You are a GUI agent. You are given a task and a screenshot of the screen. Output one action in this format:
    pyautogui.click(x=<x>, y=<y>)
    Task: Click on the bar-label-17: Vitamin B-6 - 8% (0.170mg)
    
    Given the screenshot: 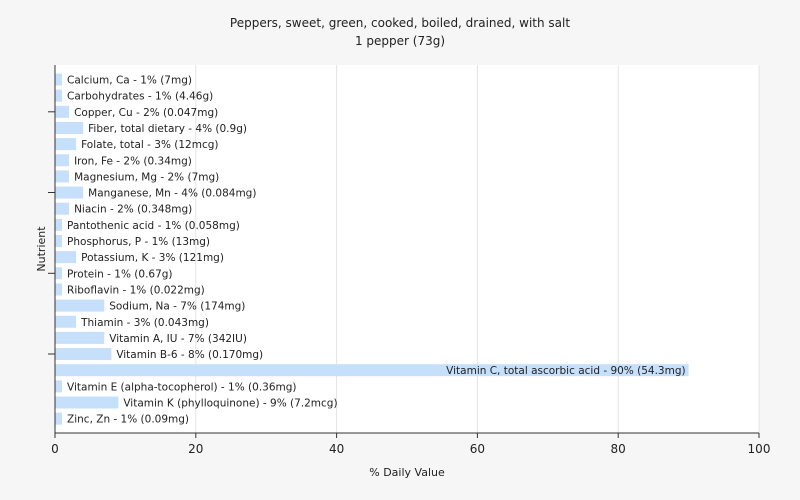 What is the action you would take?
    pyautogui.click(x=189, y=355)
    